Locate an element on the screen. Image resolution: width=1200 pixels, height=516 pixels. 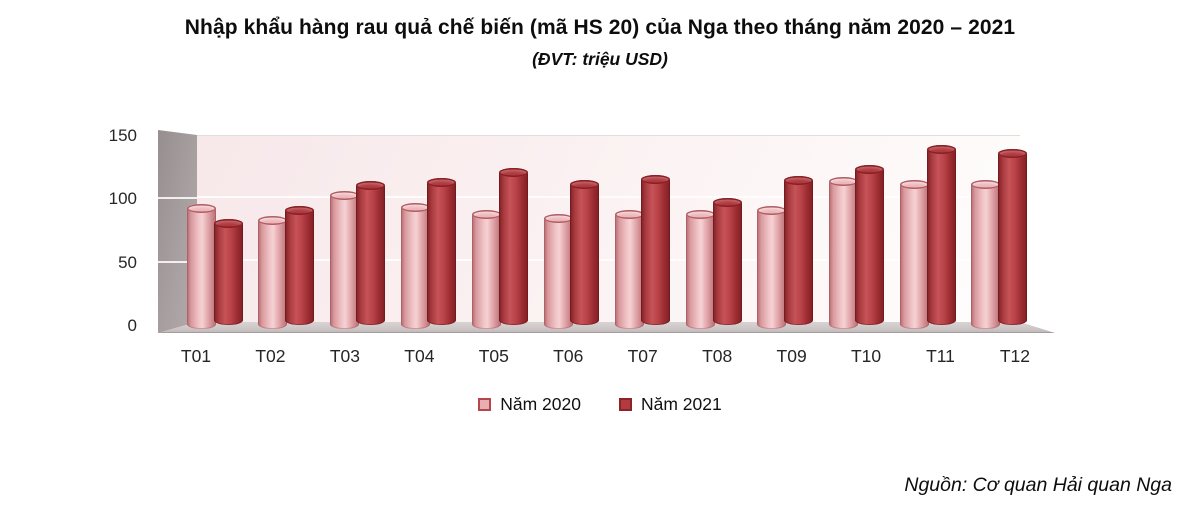
x-axis-label-T02: T02 is located at coordinates (270, 356).